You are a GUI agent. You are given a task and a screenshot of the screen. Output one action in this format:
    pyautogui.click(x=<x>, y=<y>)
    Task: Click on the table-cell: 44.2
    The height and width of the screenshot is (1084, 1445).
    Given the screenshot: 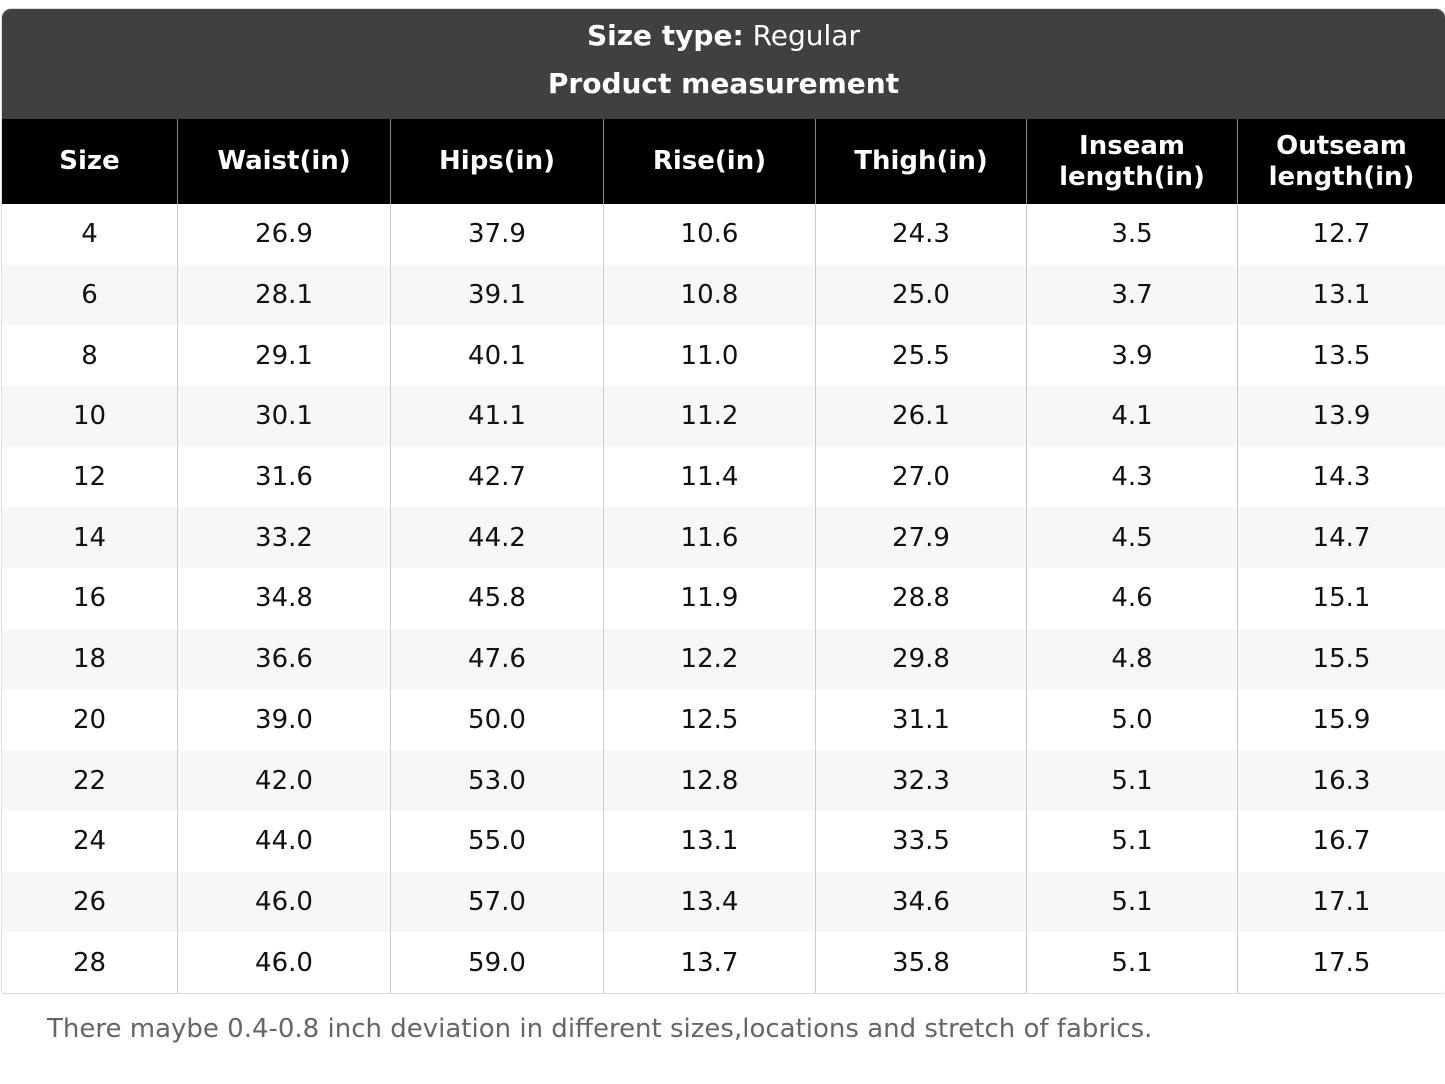 What is the action you would take?
    pyautogui.click(x=496, y=538)
    